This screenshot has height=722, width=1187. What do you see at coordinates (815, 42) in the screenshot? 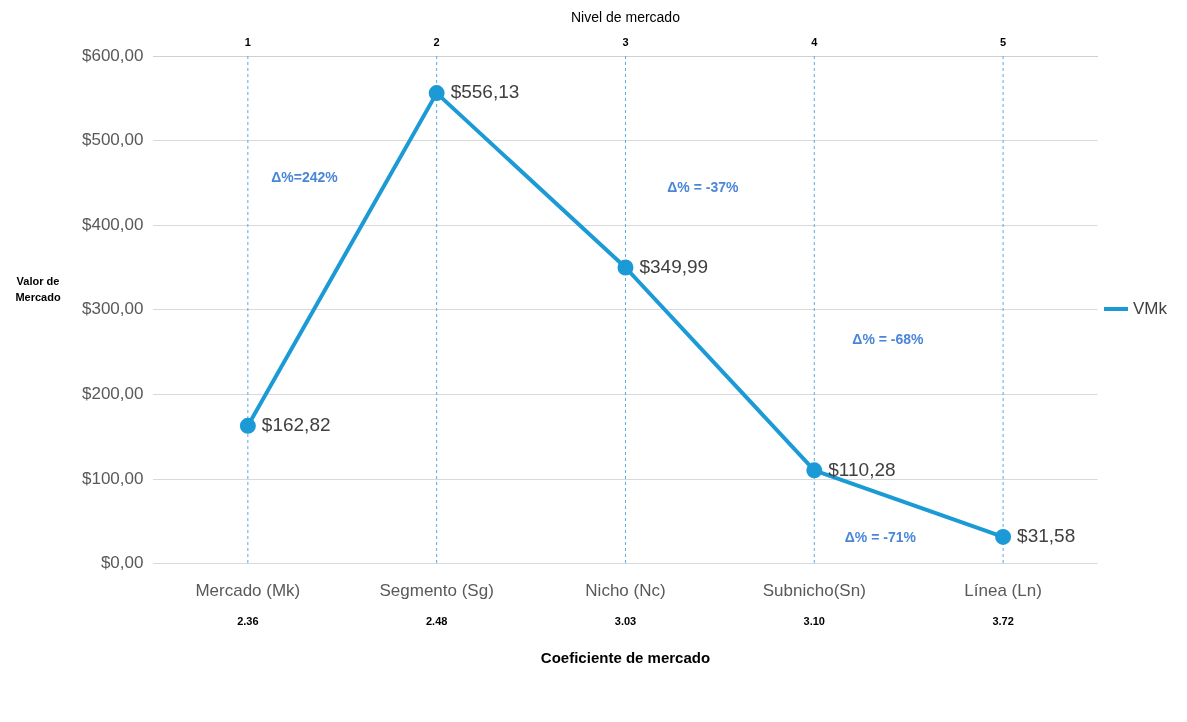
I see `x2-tick-label: 4` at bounding box center [815, 42].